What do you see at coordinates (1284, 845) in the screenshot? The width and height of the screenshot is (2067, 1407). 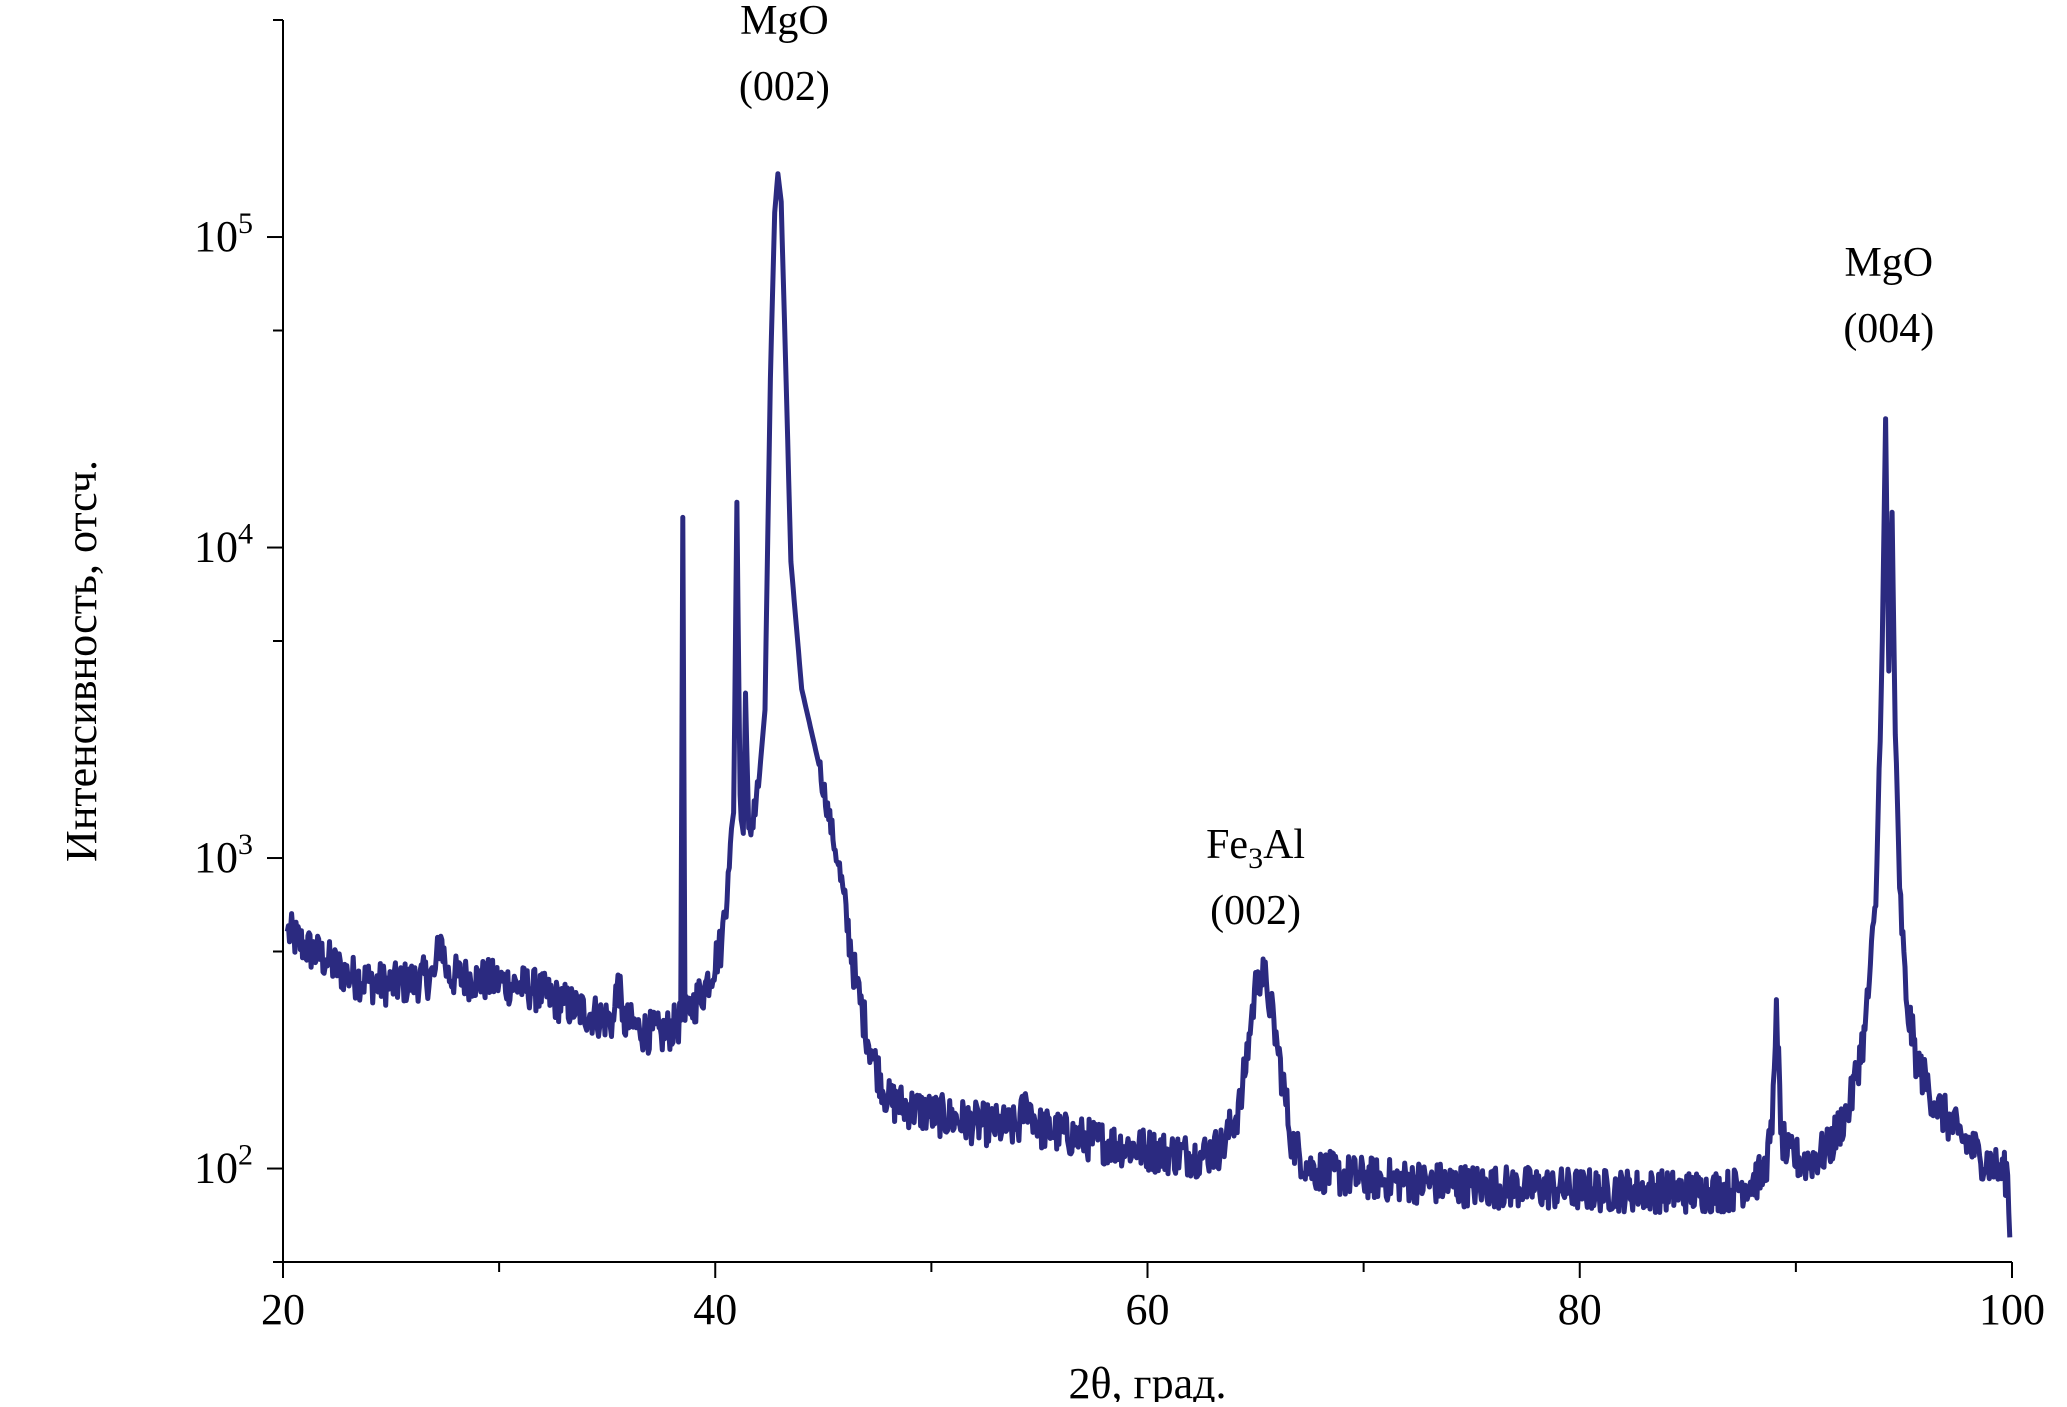 I see `phase-tail: Al` at bounding box center [1284, 845].